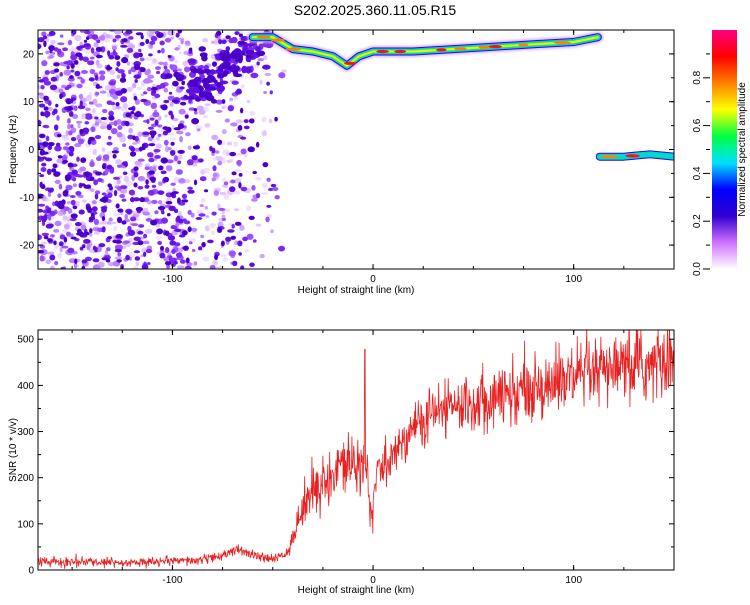 This screenshot has height=605, width=750. I want to click on ridge-lower-ridge, so click(634, 155).